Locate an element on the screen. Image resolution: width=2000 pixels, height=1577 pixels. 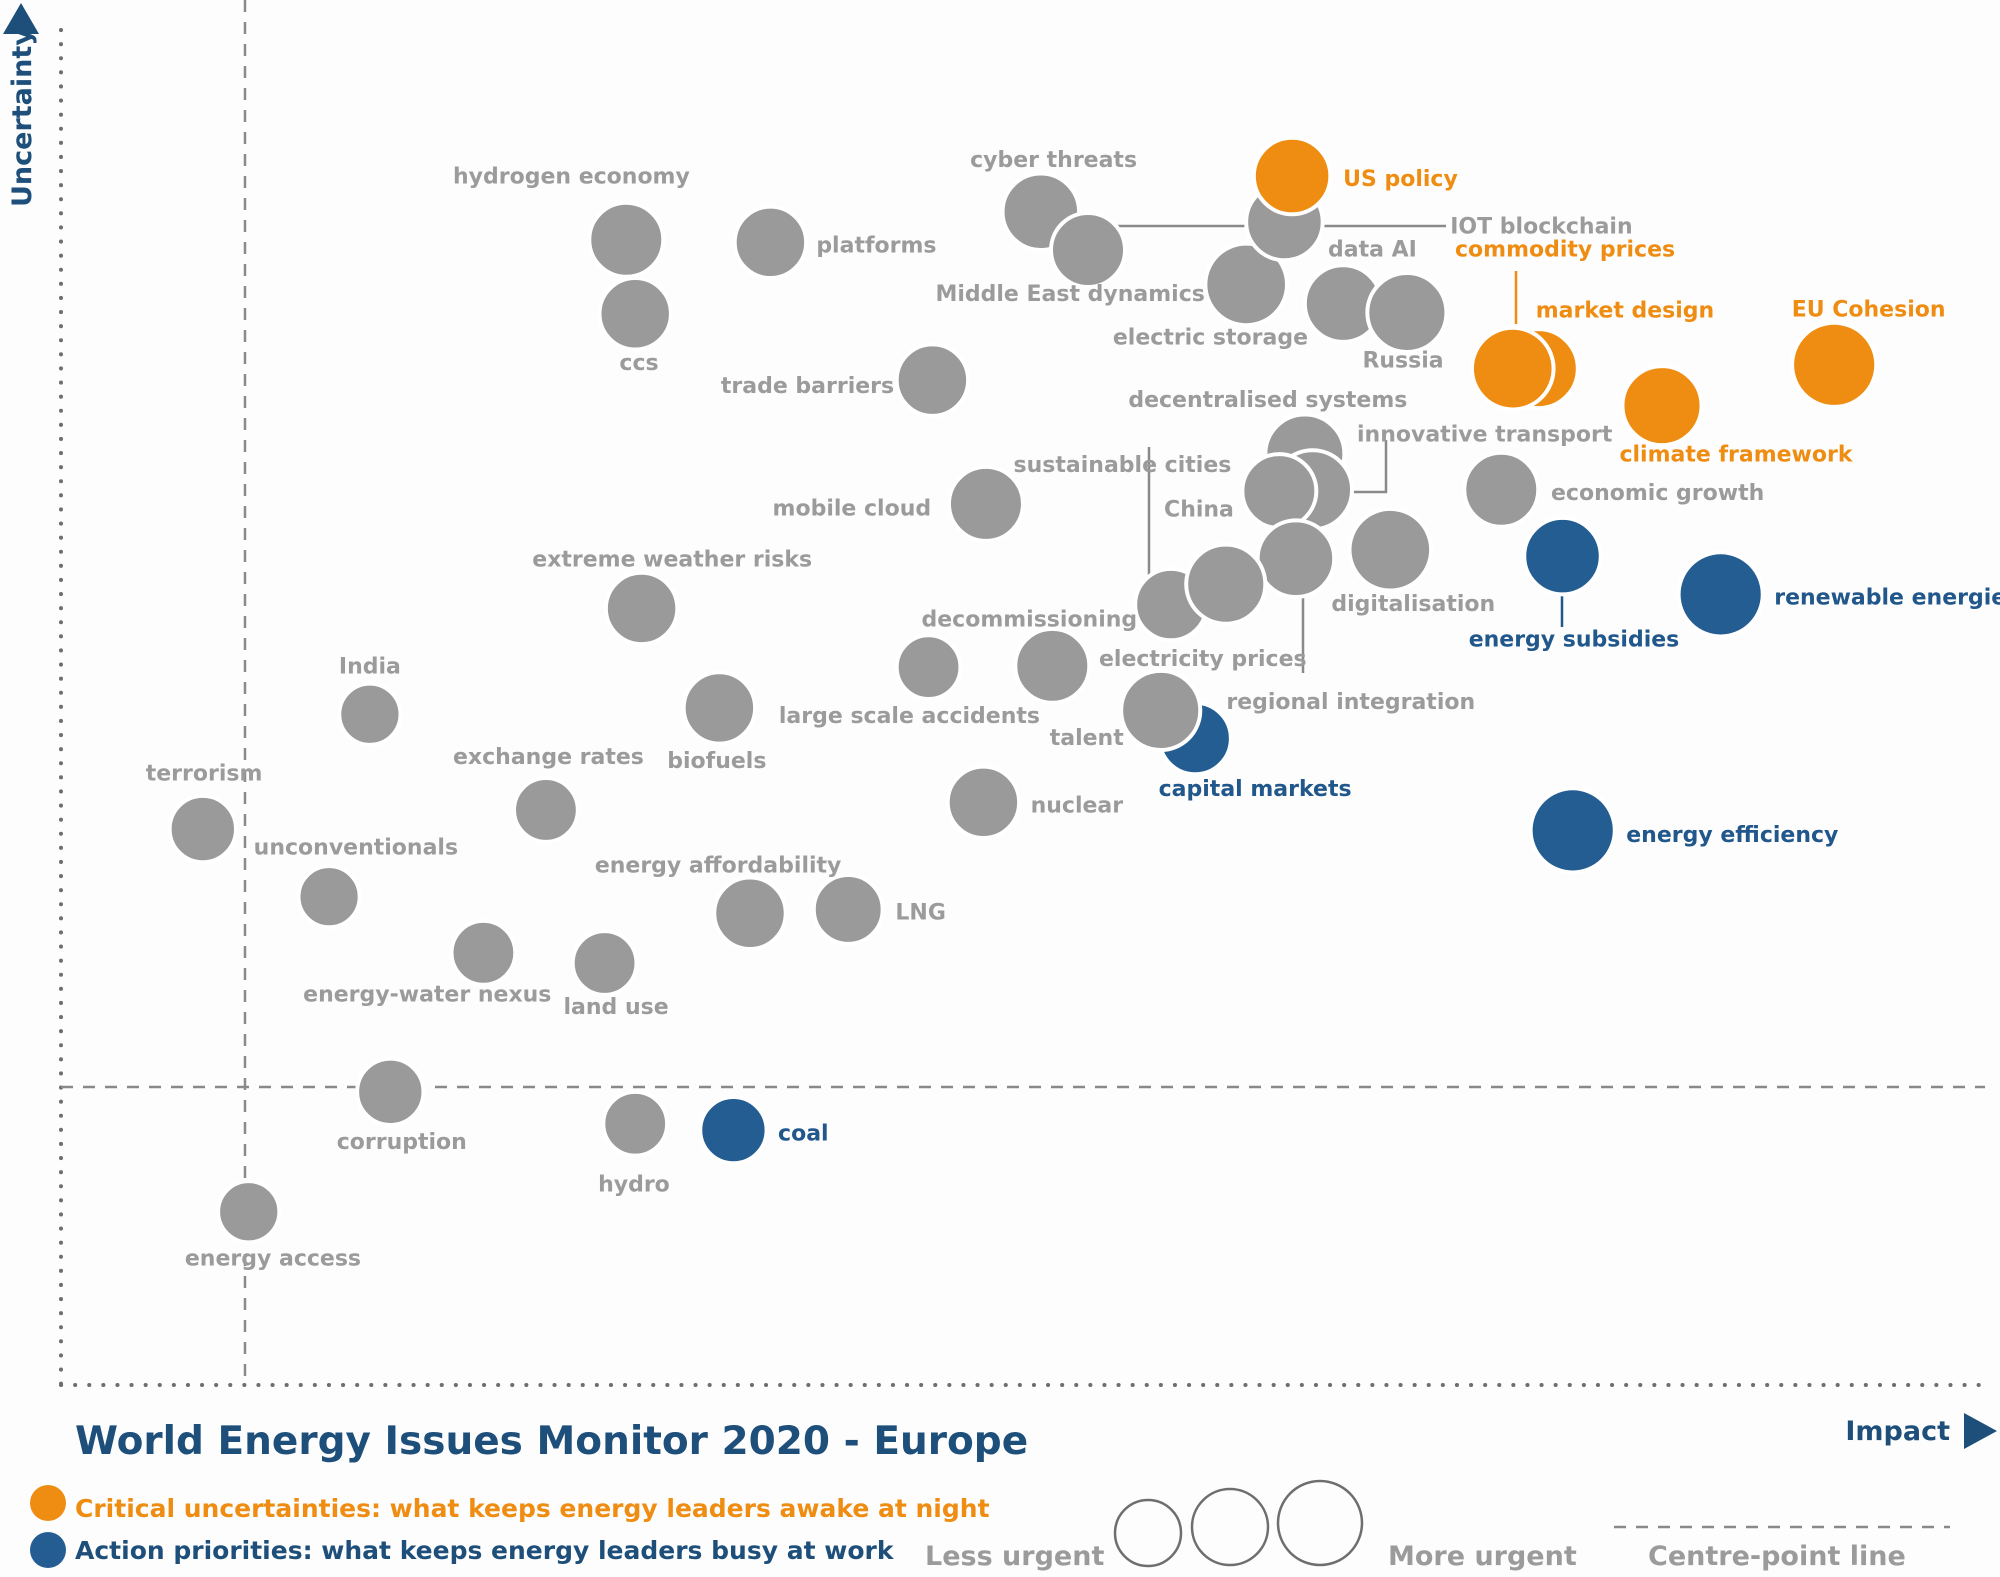
label-innovative-transport: innovative transport is located at coordinates (1485, 434).